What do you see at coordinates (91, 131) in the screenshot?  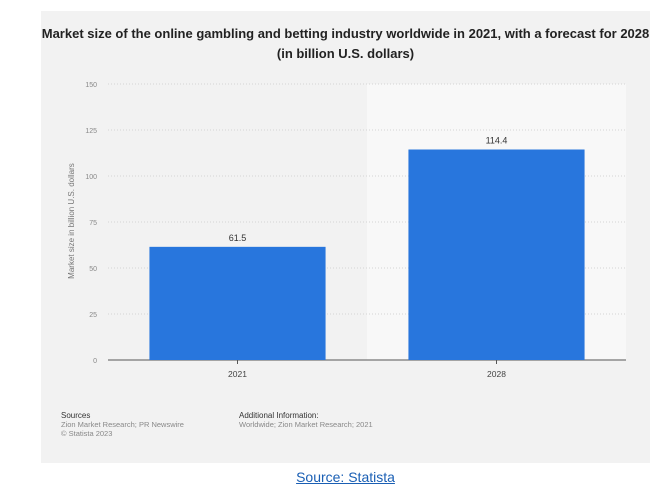 I see `y-tick-label: 125` at bounding box center [91, 131].